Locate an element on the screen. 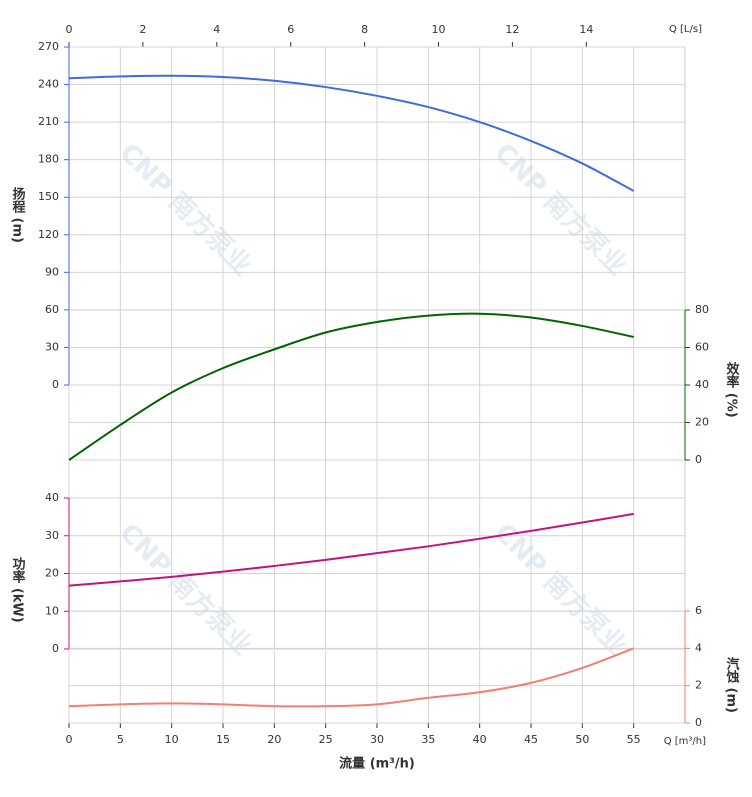  x-tick-label: 25 is located at coordinates (326, 739).